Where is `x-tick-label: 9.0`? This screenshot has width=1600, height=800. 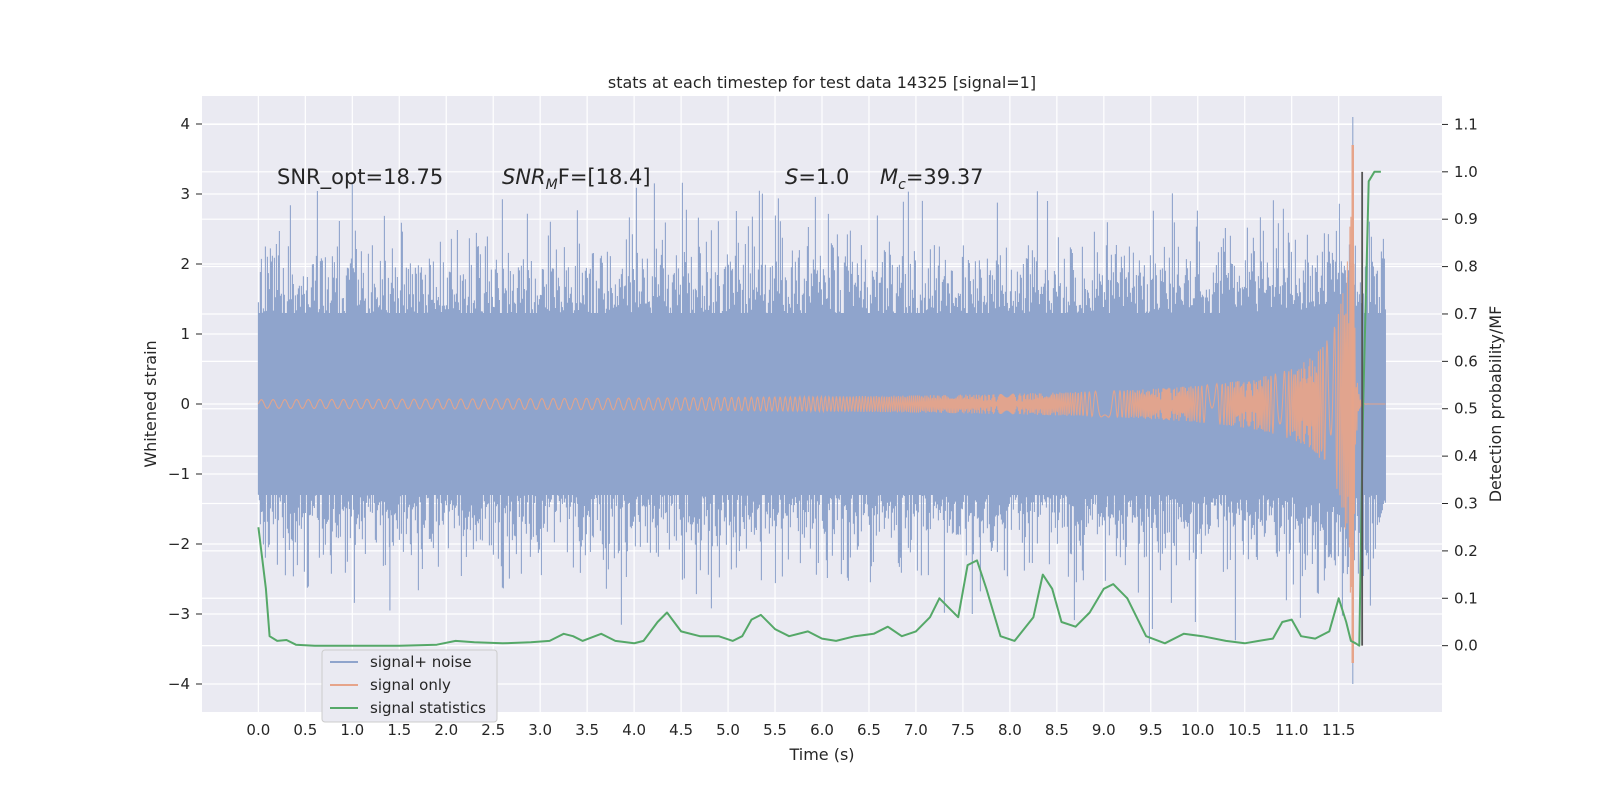 x-tick-label: 9.0 is located at coordinates (1104, 730).